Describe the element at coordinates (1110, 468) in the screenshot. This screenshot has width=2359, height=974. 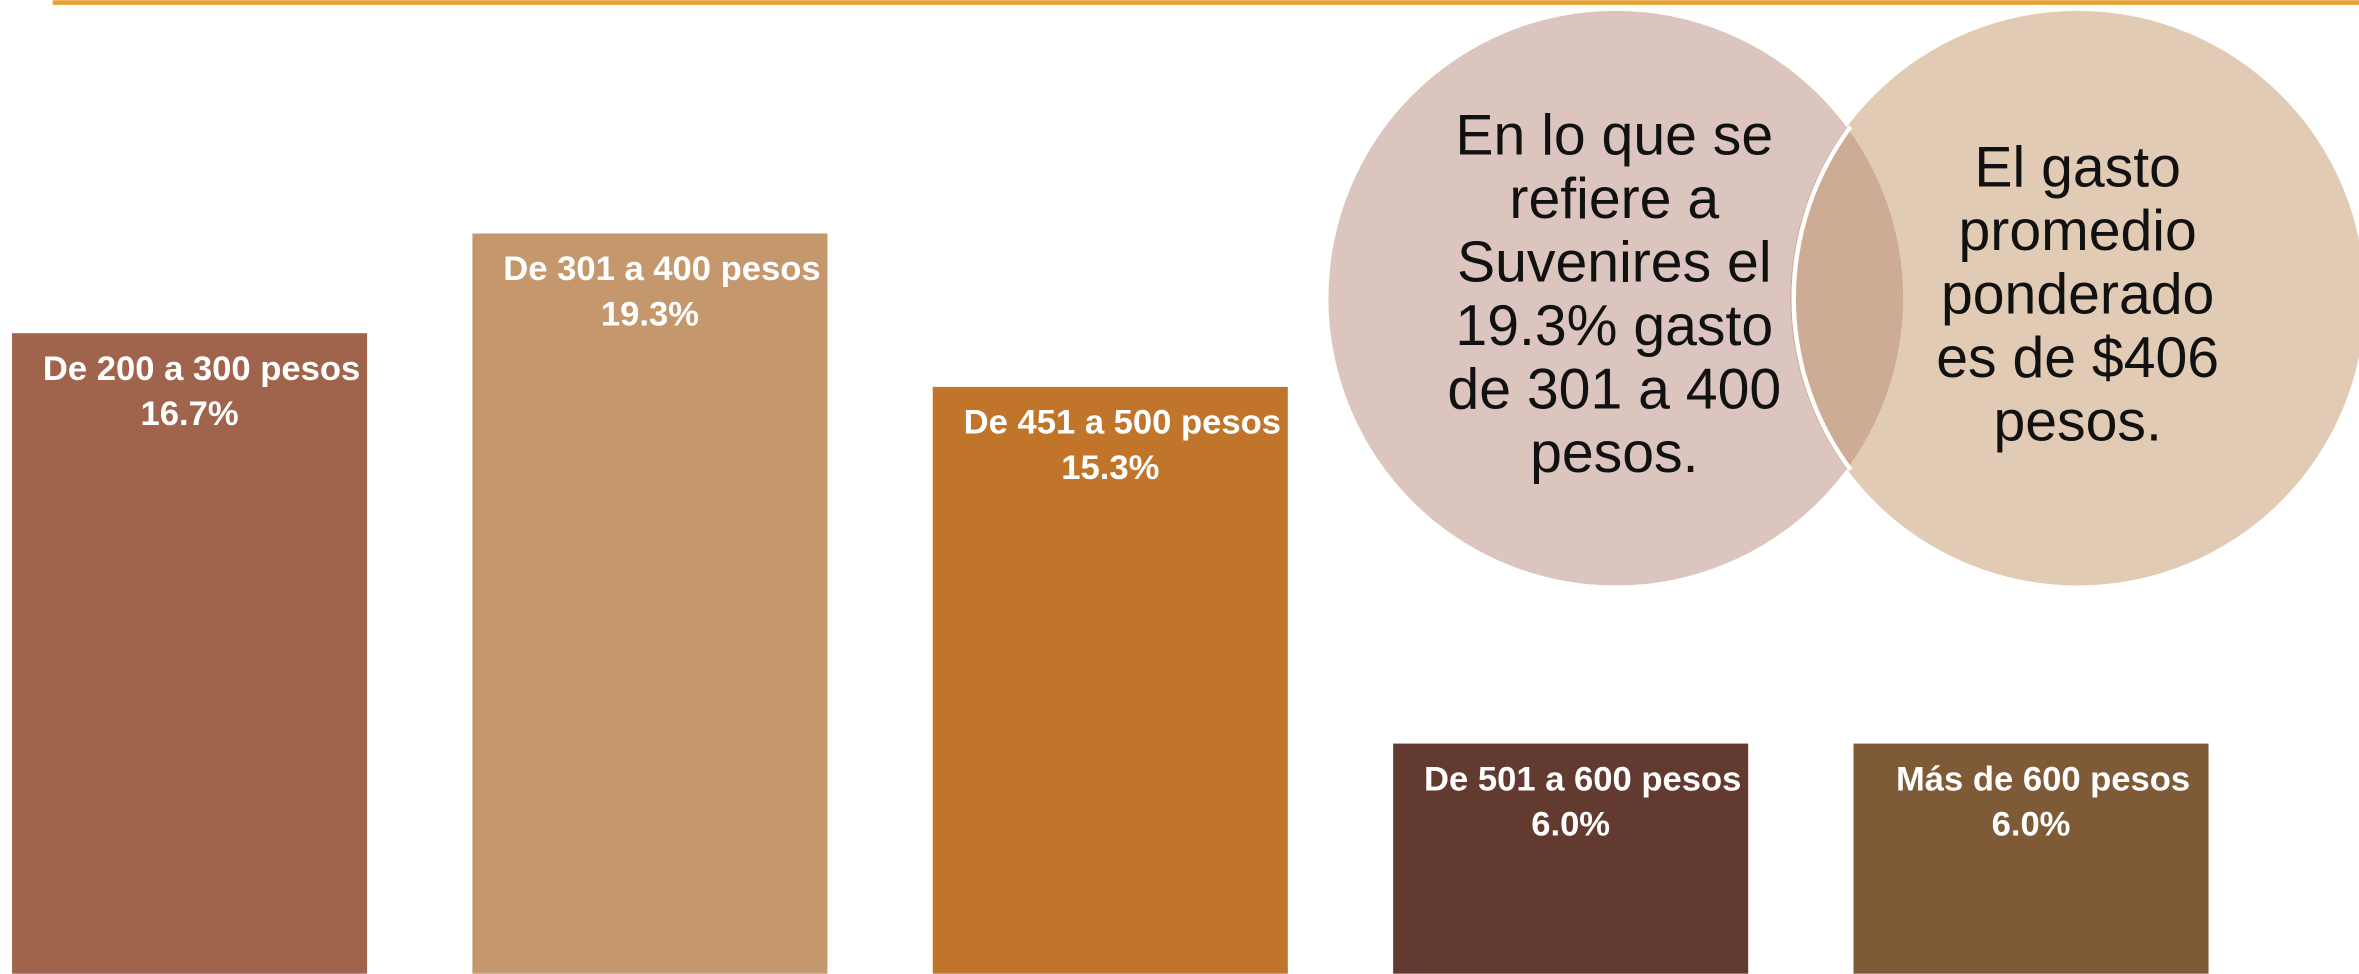
I see `value-label: 15.3%` at that location.